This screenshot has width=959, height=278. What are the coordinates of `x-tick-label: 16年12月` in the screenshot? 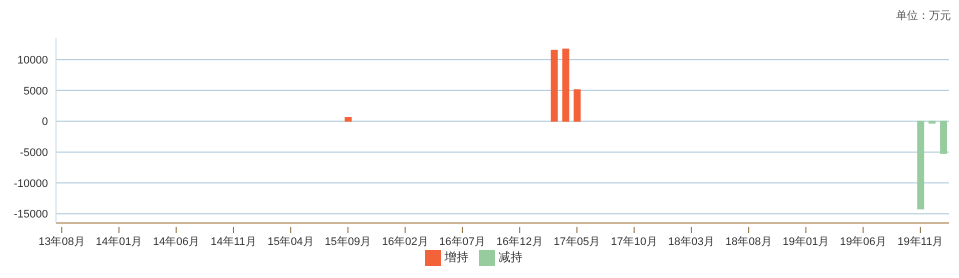 It's located at (519, 242).